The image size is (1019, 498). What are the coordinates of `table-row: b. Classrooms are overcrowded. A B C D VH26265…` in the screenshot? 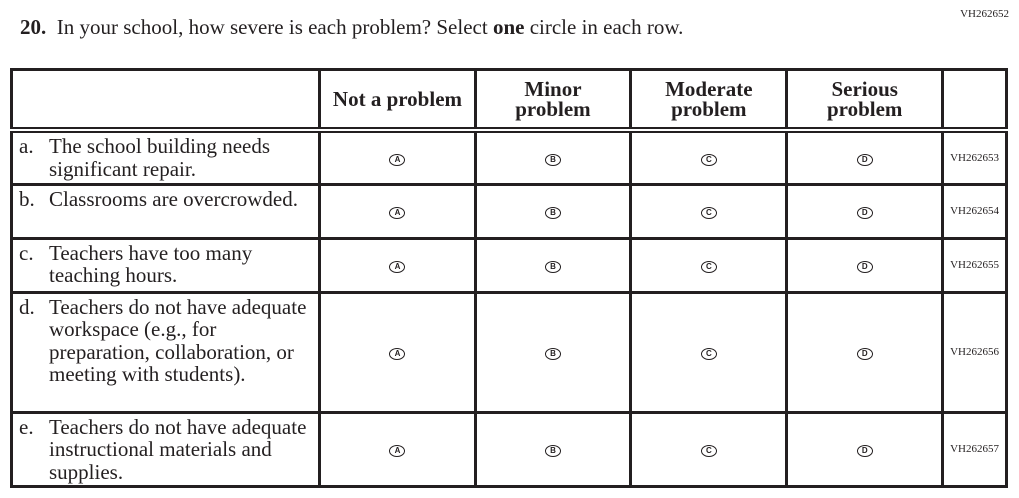 It's located at (508, 211).